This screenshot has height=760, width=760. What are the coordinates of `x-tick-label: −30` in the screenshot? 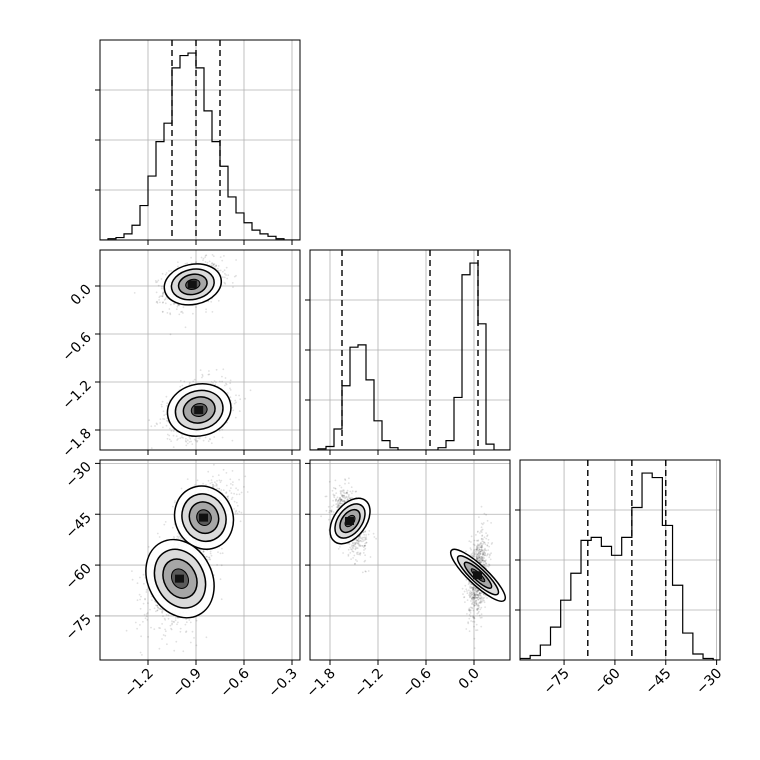 It's located at (709, 682).